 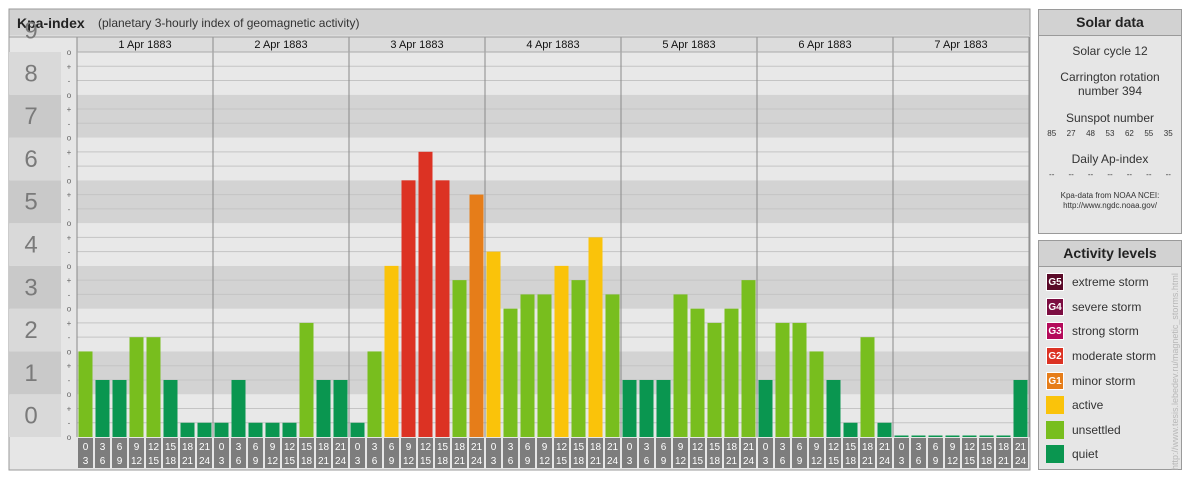 I want to click on y-axis-label: 8, so click(x=30, y=73).